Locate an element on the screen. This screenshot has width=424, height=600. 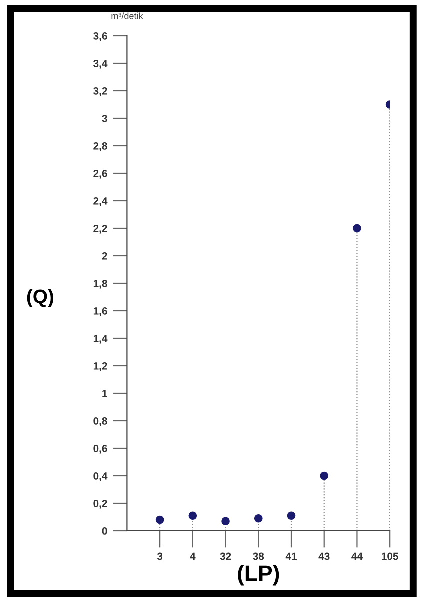
y-tick-label: 1,8 is located at coordinates (101, 284).